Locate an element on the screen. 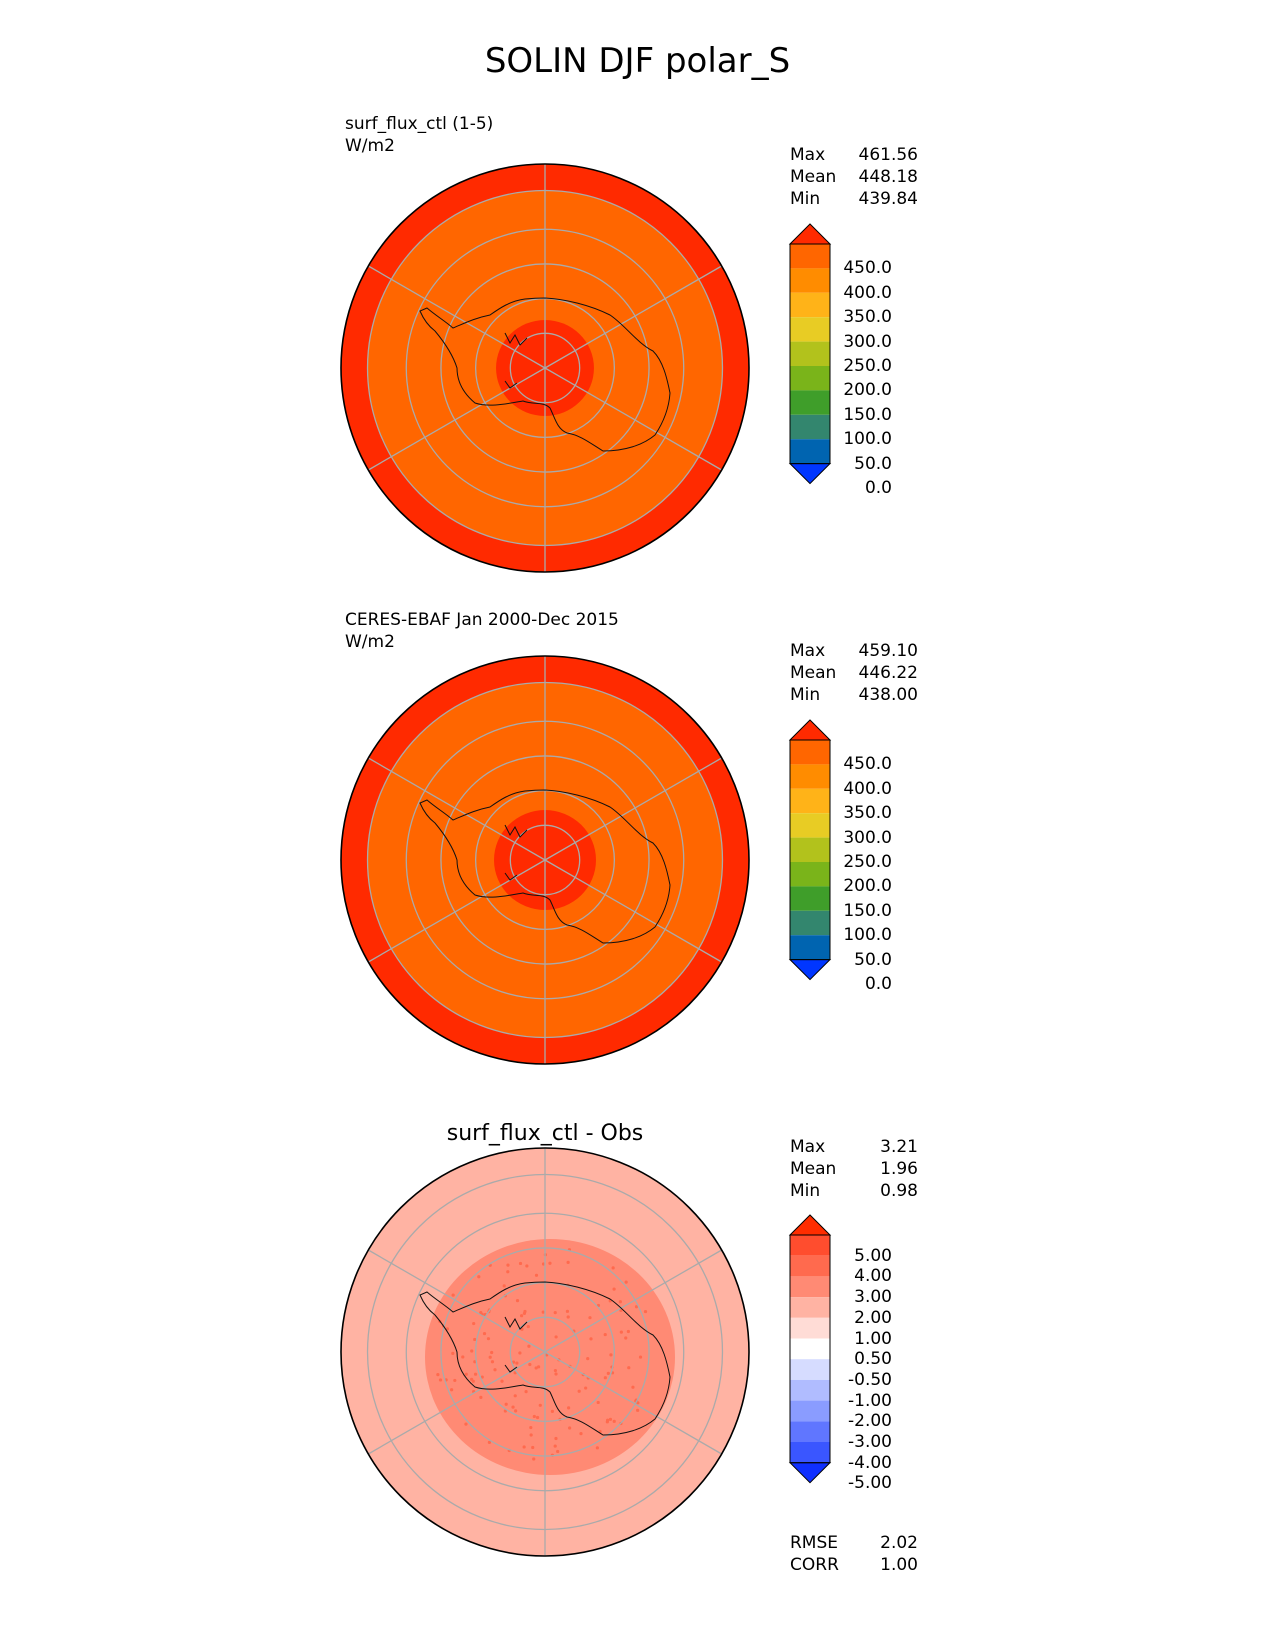 The image size is (1275, 1650). colorbar-tick-label: 400.0 is located at coordinates (867, 788).